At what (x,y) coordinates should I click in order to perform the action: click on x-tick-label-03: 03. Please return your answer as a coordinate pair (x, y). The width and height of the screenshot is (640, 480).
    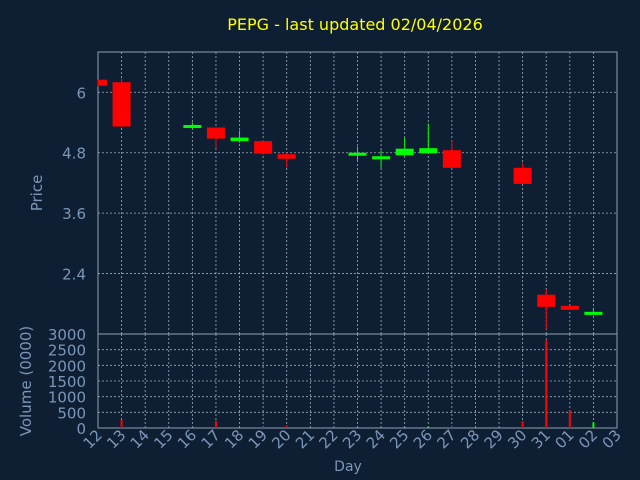
    Looking at the image, I should click on (612, 439).